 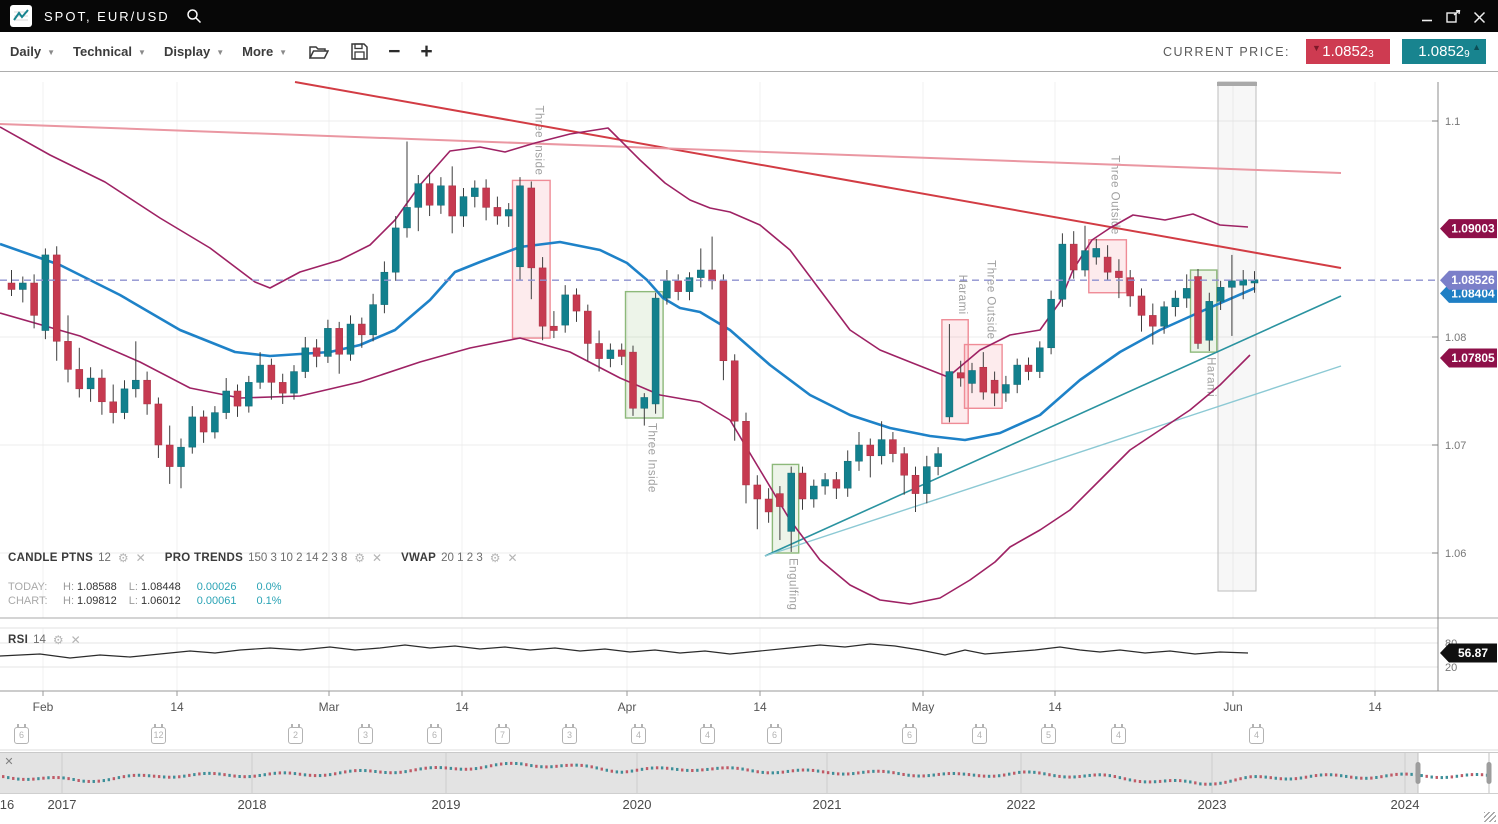 What do you see at coordinates (627, 707) in the screenshot?
I see `x-axis-tick-label: Apr` at bounding box center [627, 707].